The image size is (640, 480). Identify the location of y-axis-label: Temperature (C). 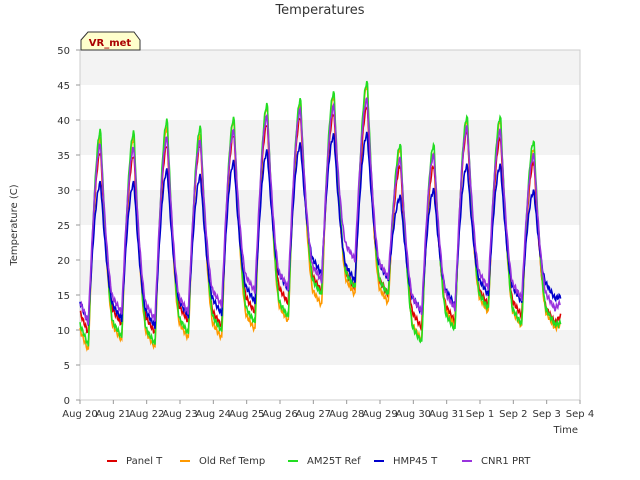
(14, 225).